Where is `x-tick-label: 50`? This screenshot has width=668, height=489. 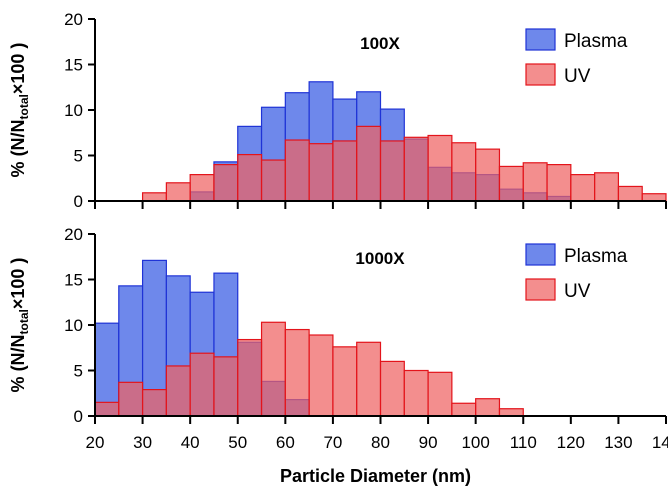
x-tick-label: 50 is located at coordinates (237, 442).